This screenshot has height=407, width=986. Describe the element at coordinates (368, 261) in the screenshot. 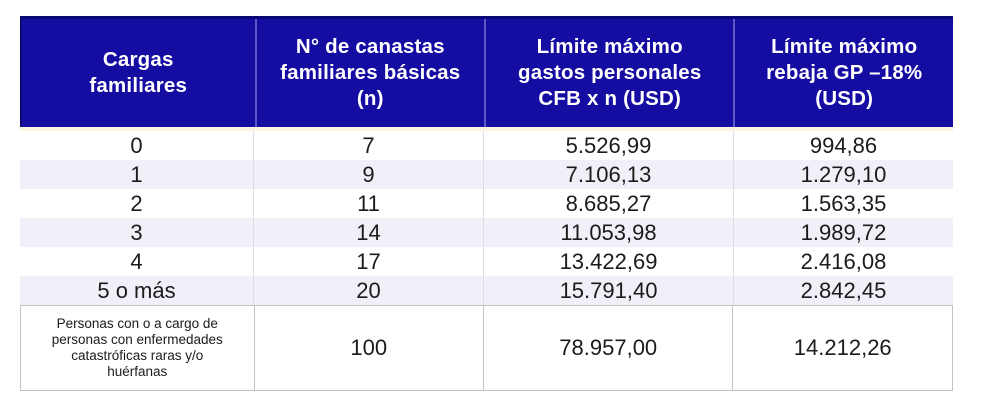

I see `cell-canastas: 17` at that location.